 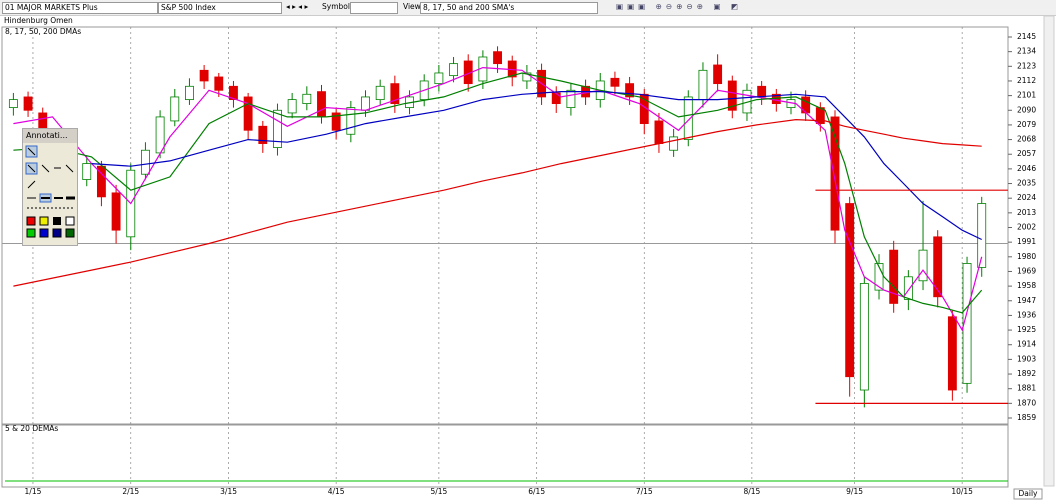 What do you see at coordinates (854, 491) in the screenshot?
I see `x-tick-label: 9/15` at bounding box center [854, 491].